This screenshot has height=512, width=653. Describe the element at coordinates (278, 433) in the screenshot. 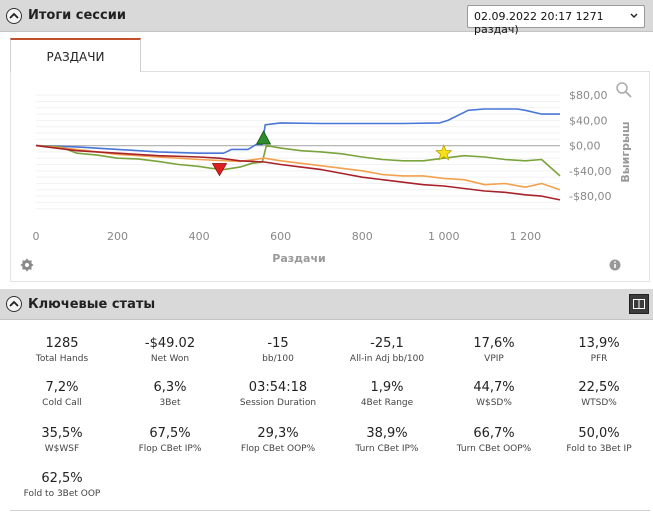

I see `stat-value: 29,3%` at that location.